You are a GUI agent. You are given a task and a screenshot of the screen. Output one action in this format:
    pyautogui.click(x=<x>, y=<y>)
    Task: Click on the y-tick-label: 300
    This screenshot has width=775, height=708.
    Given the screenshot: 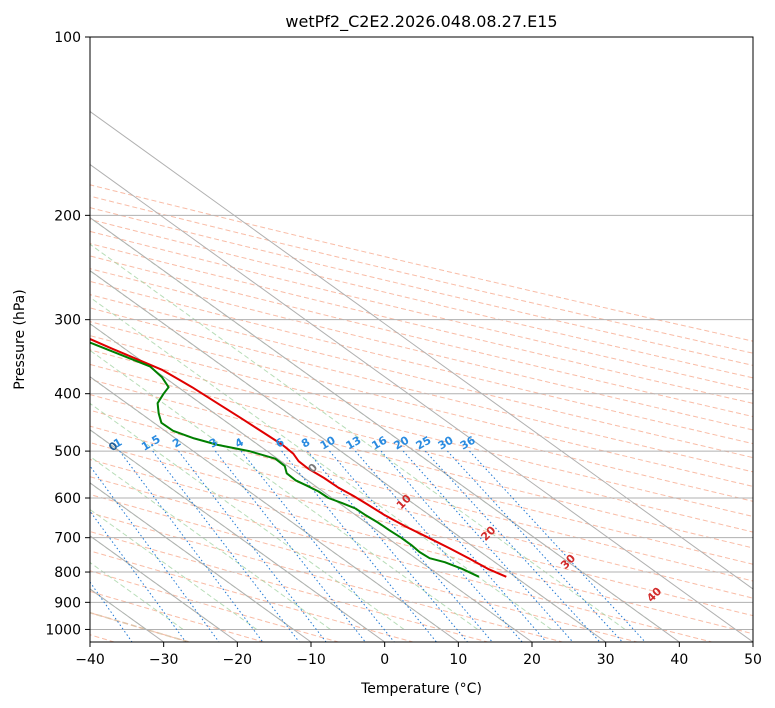 What is the action you would take?
    pyautogui.click(x=67, y=321)
    